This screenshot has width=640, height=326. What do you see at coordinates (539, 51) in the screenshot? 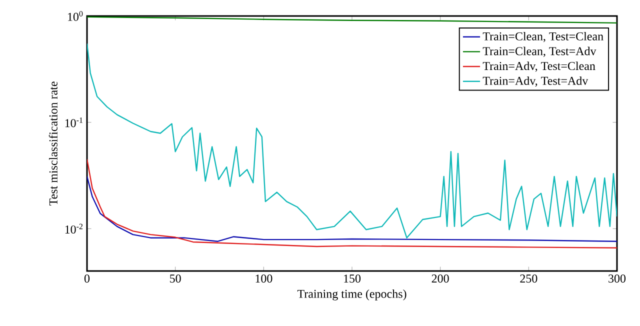
I see `legend-label: Train=Clean, Test=Adv` at bounding box center [539, 51].